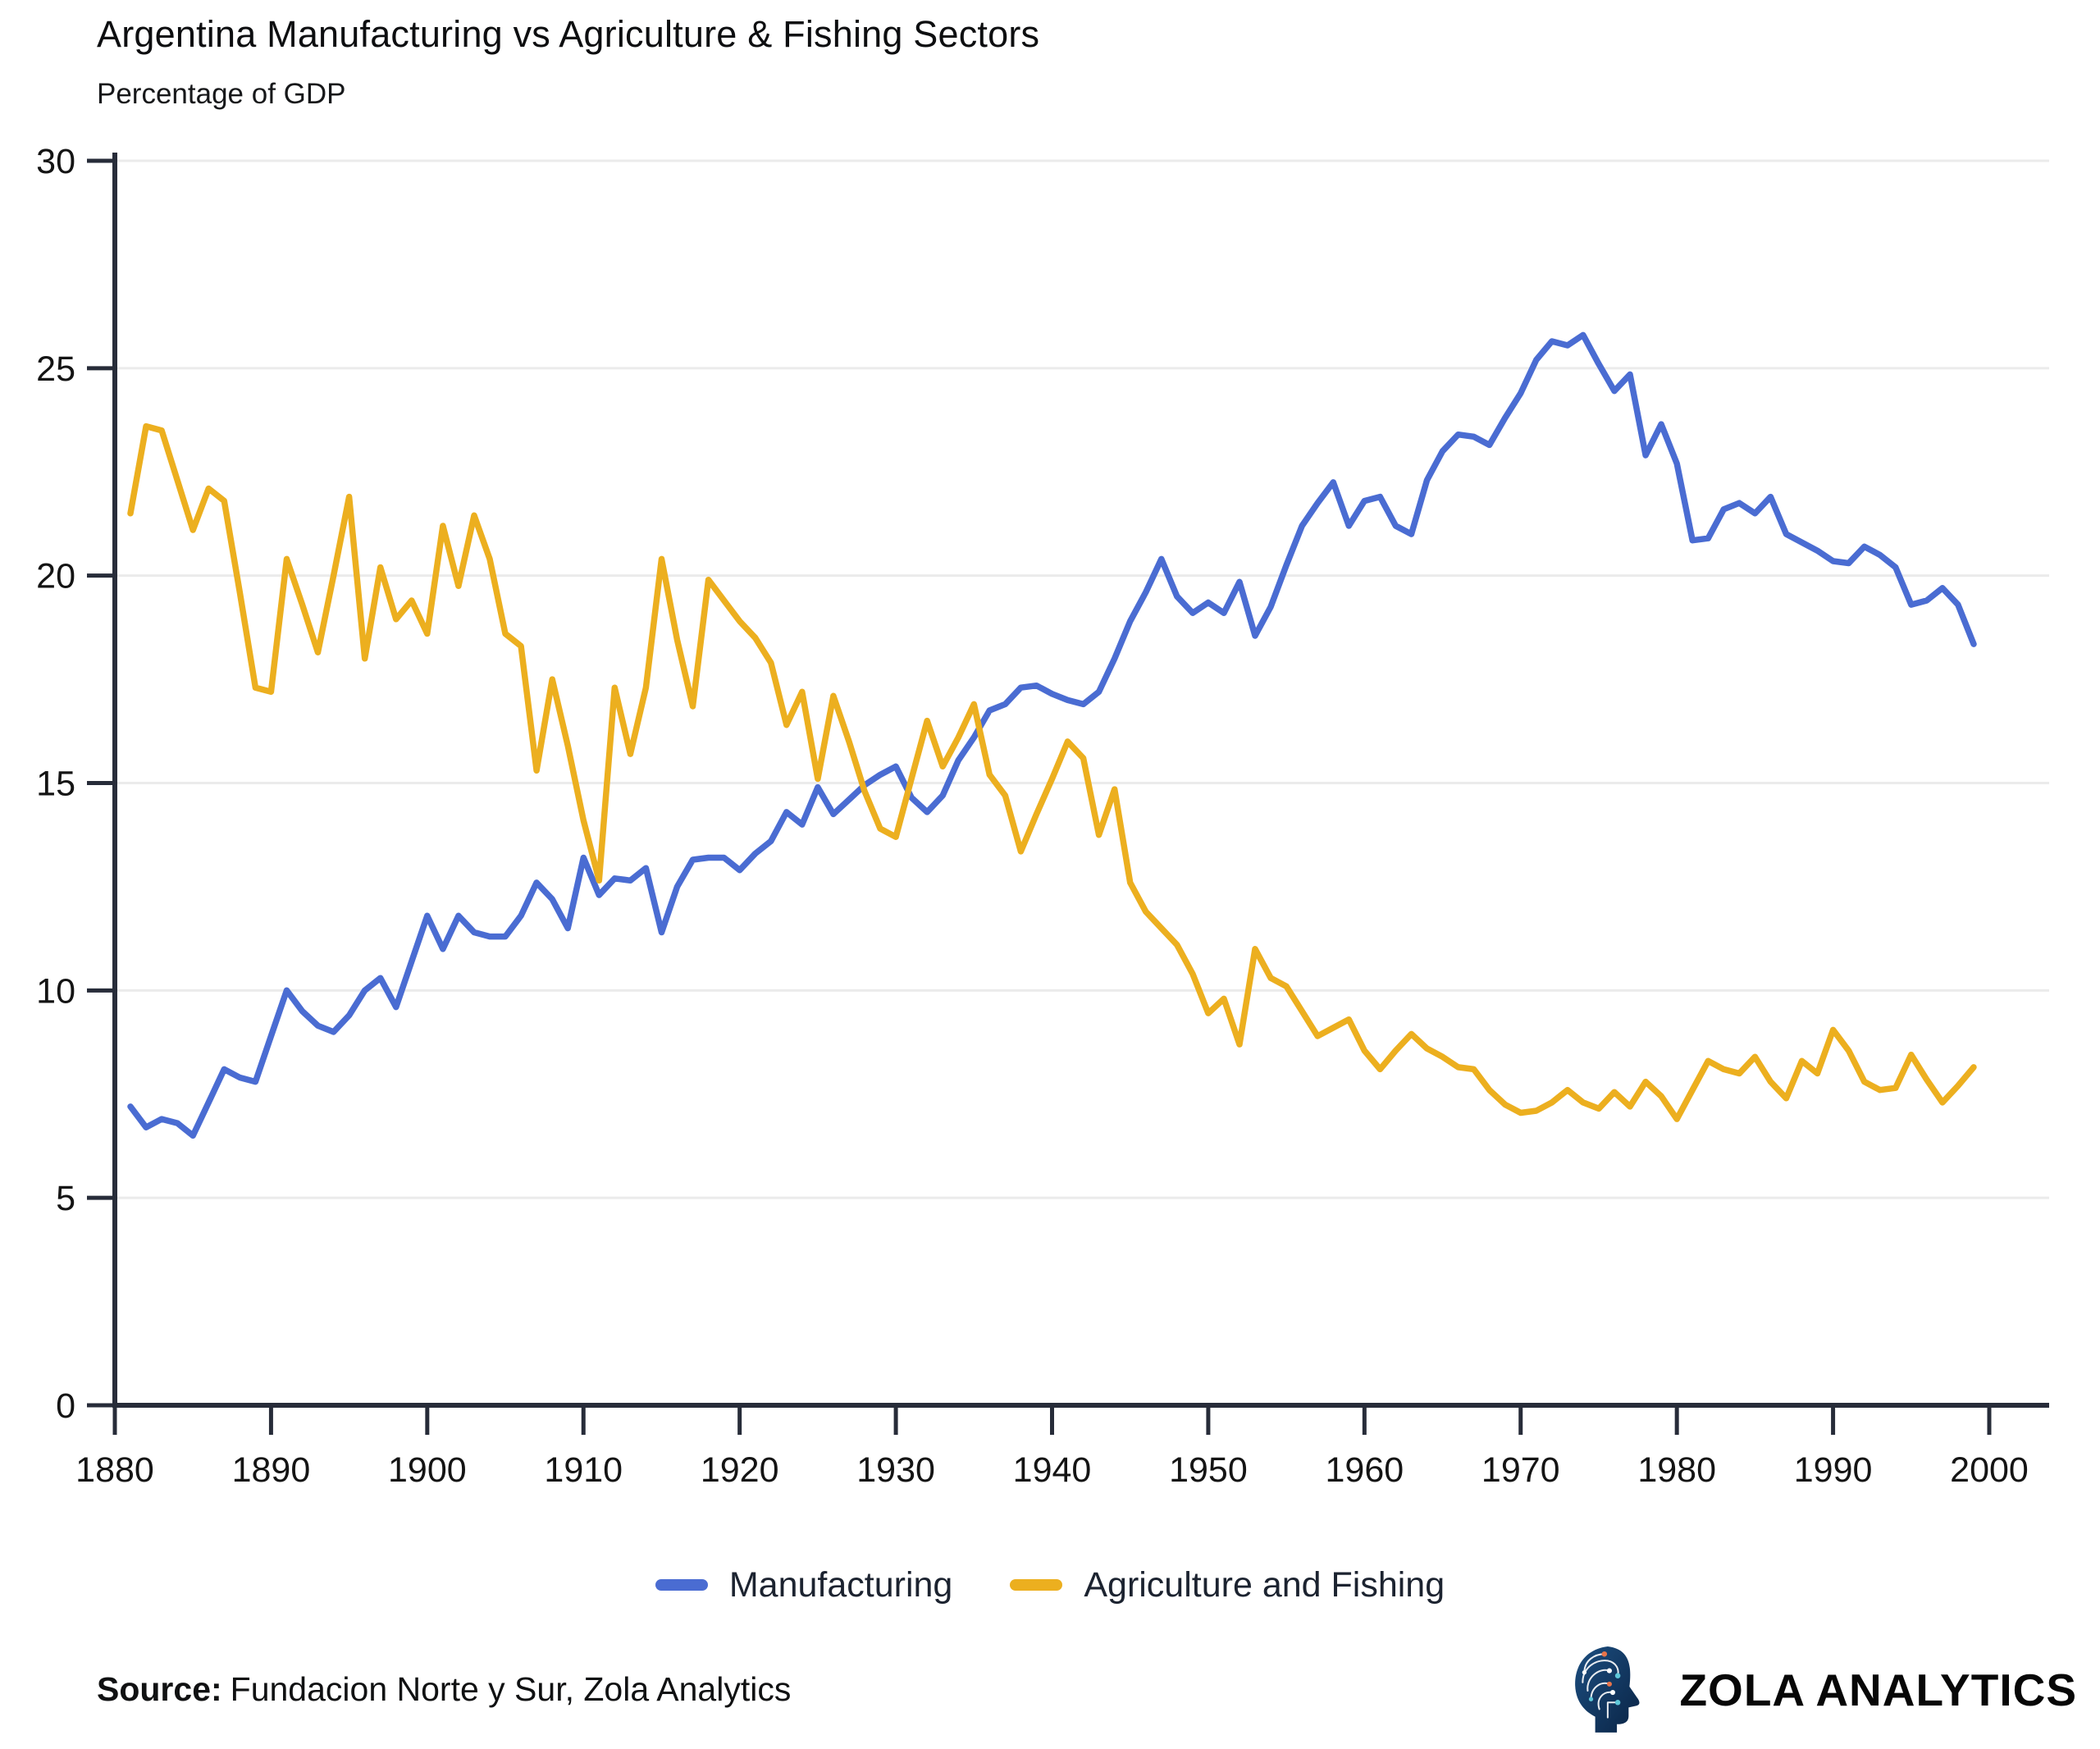 This screenshot has width=2100, height=1749. I want to click on y-tick-label: 30, so click(55, 161).